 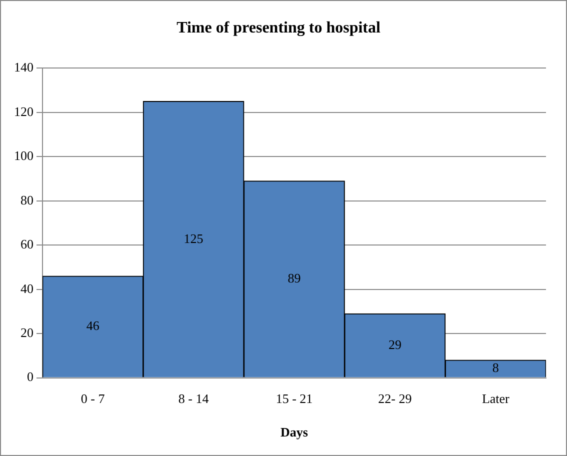 I want to click on data-label: 89, so click(x=294, y=278).